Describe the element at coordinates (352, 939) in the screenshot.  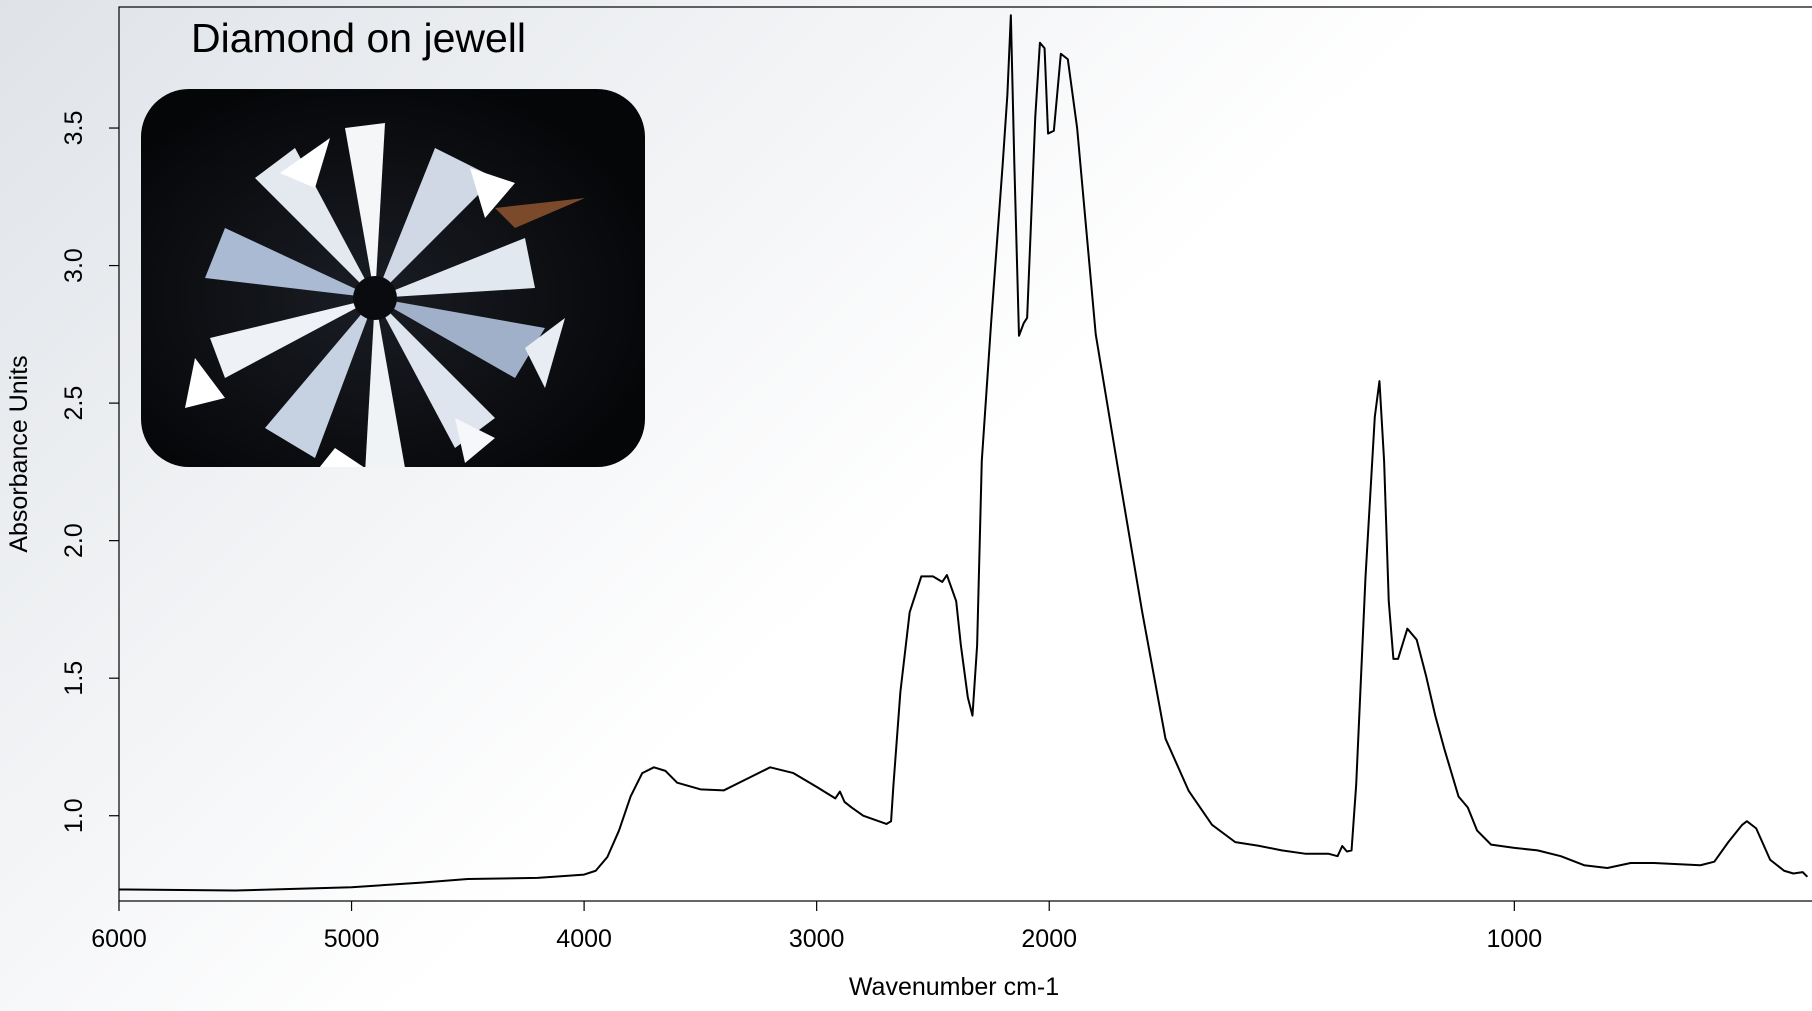
I see `x-tick-label: 5000` at that location.